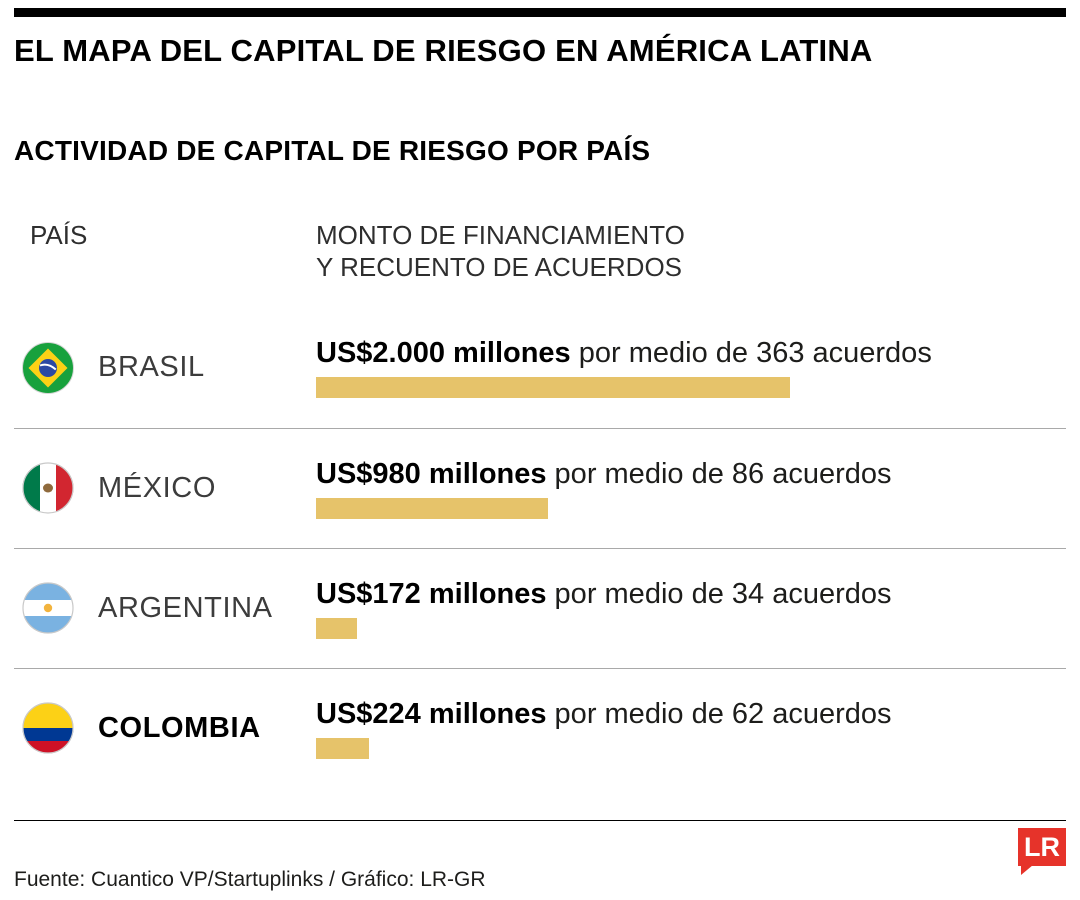 The image size is (1080, 900). What do you see at coordinates (719, 473) in the screenshot?
I see `amount-rest: por medio de 86 acuerdos` at bounding box center [719, 473].